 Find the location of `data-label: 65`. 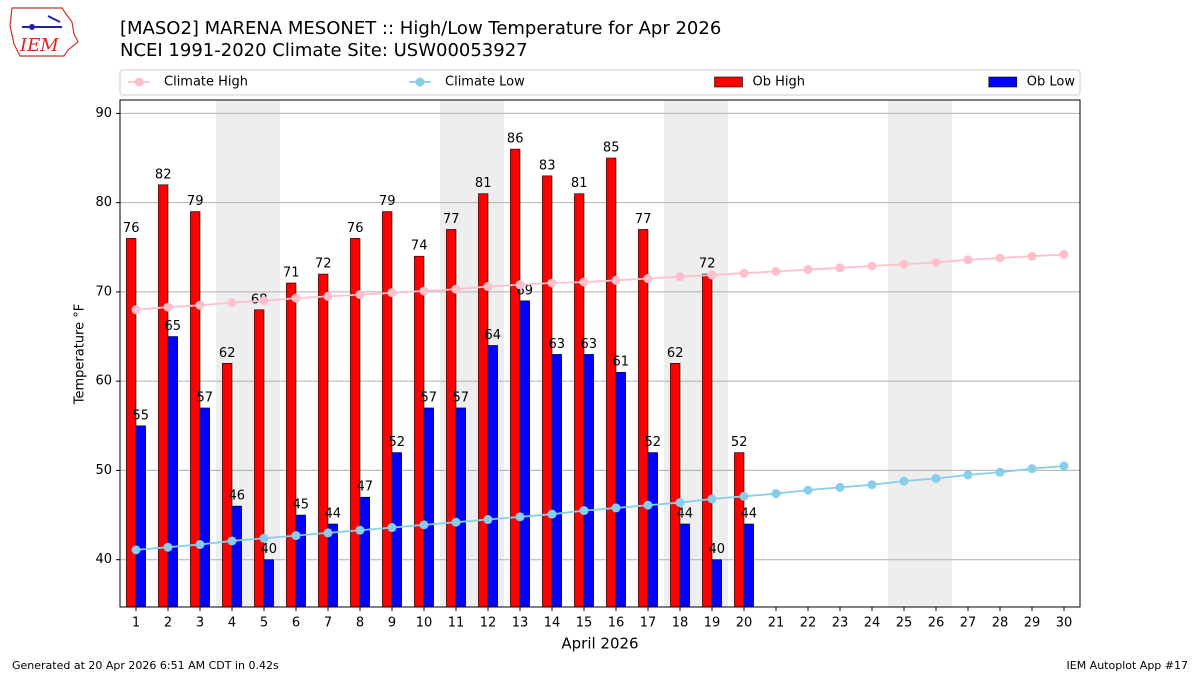

data-label: 65 is located at coordinates (173, 326).